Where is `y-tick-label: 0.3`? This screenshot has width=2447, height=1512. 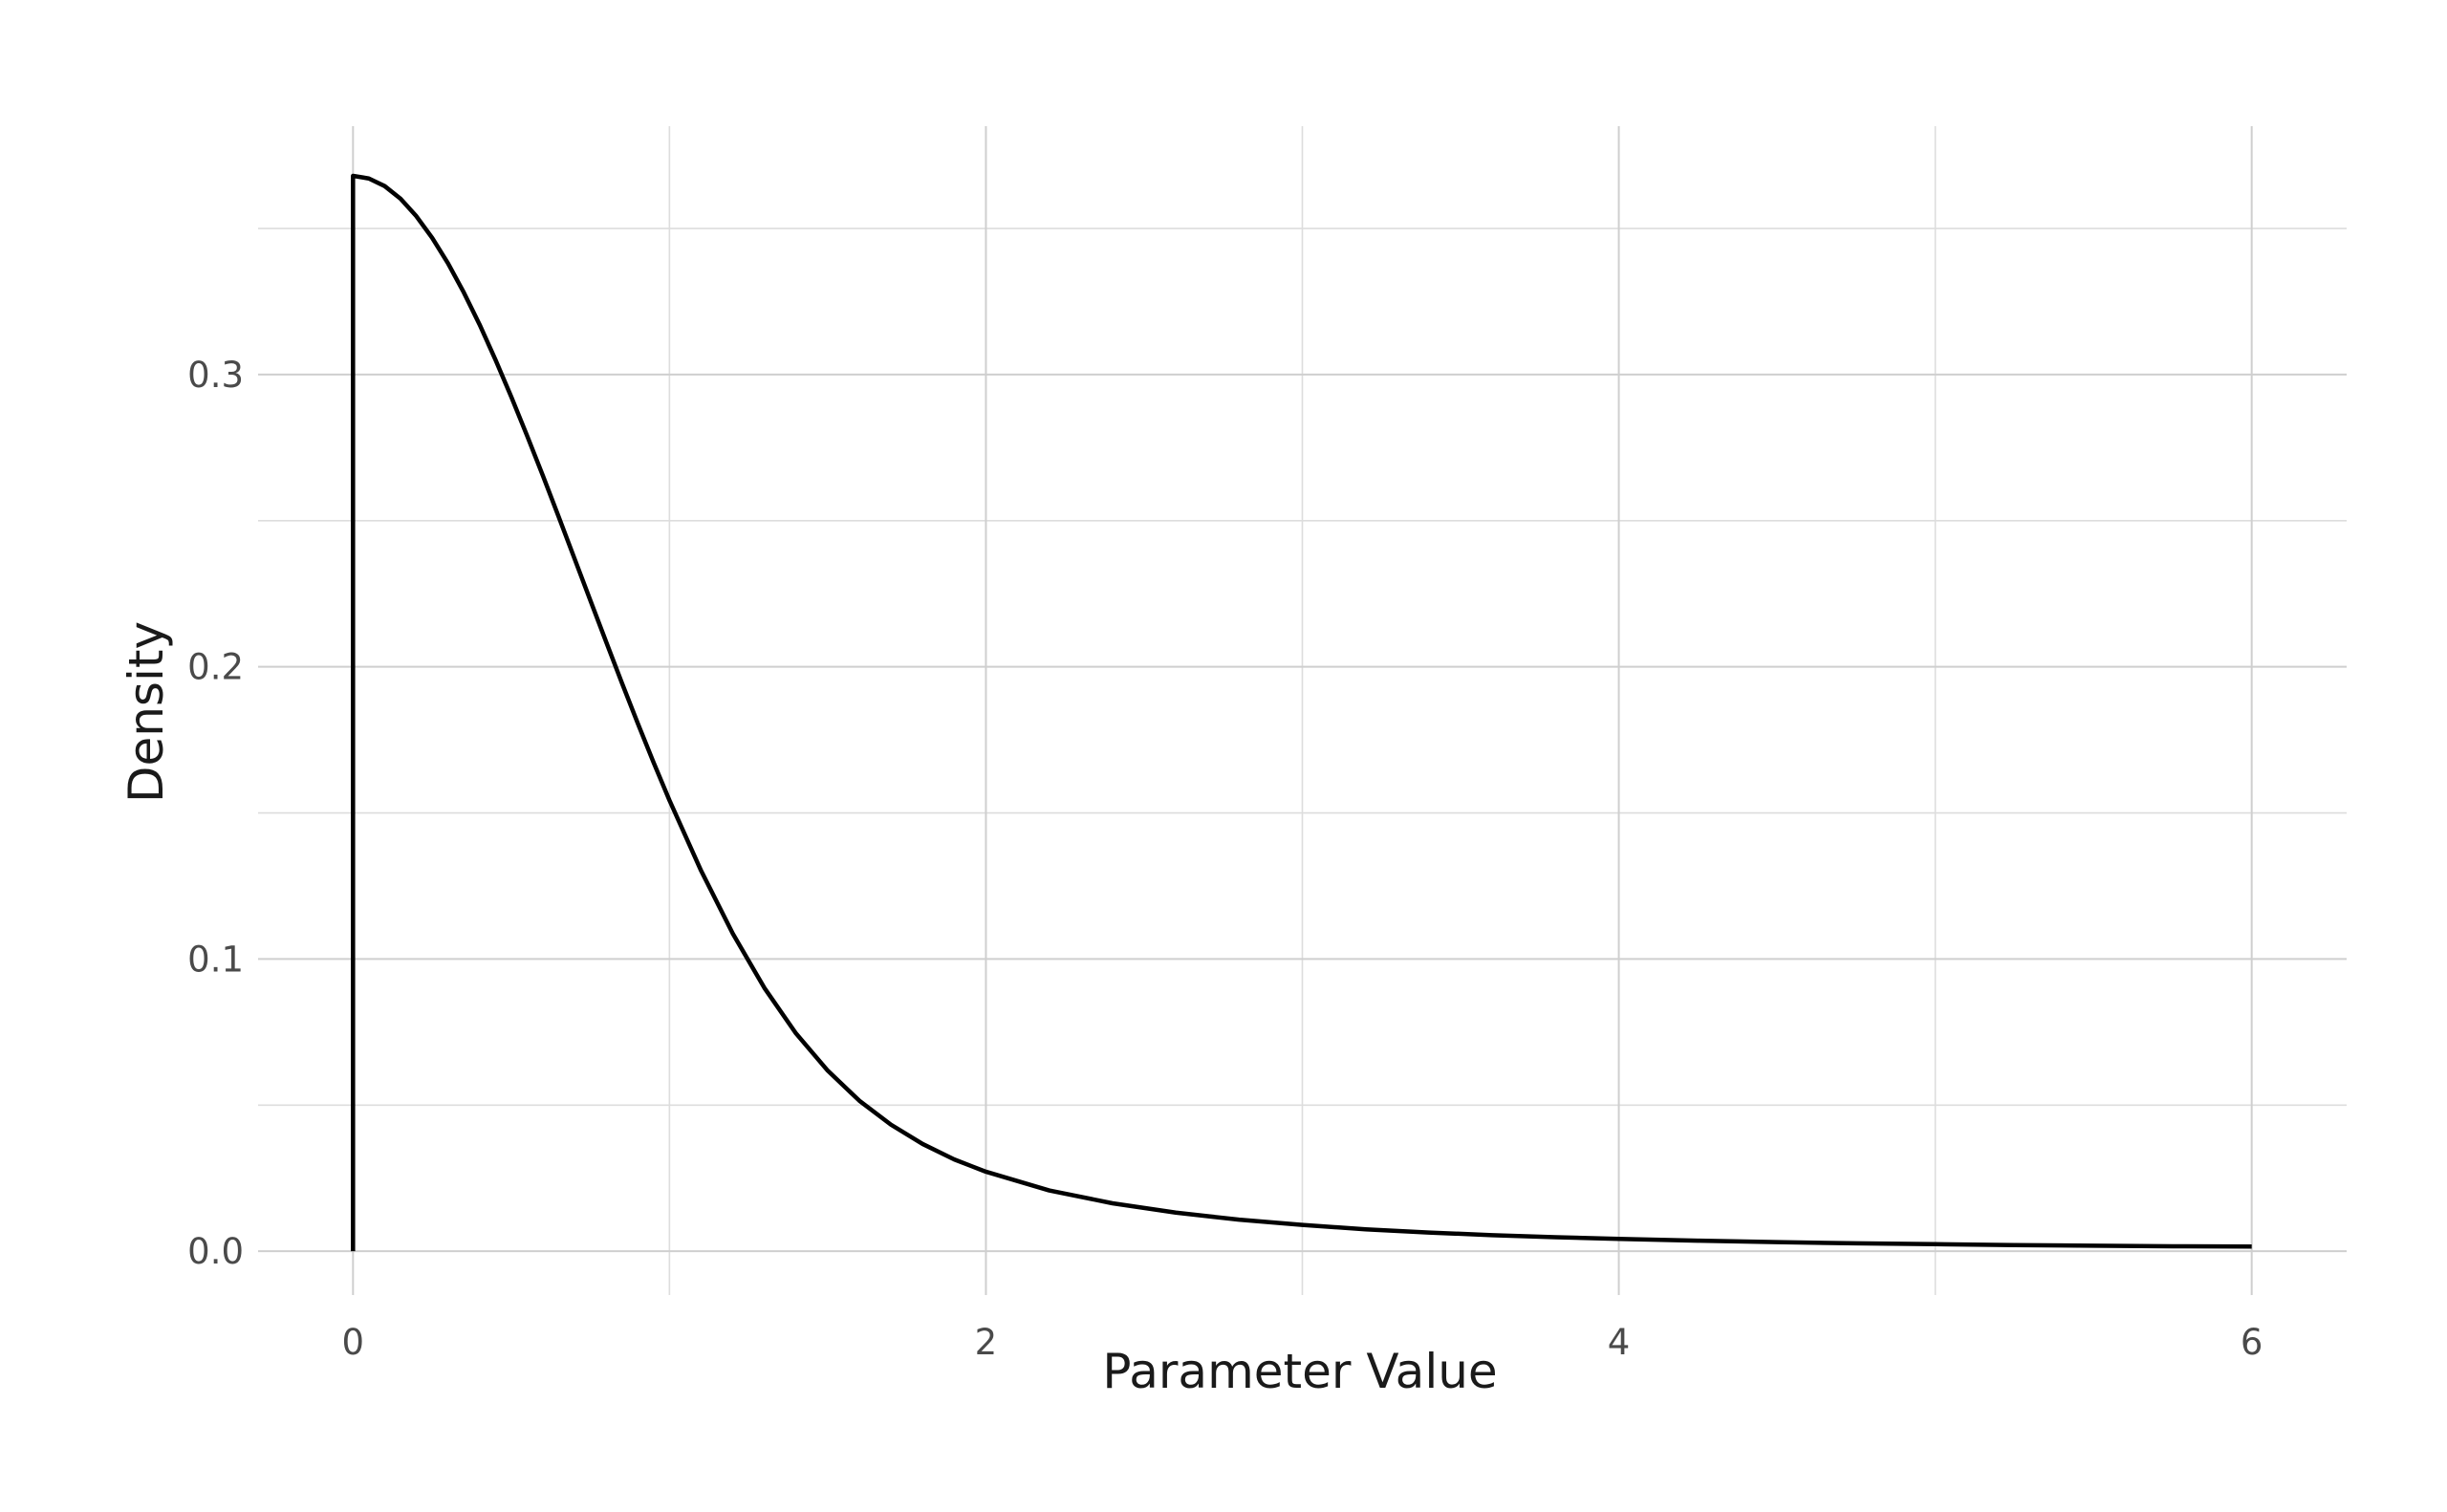 y-tick-label: 0.3 is located at coordinates (215, 375).